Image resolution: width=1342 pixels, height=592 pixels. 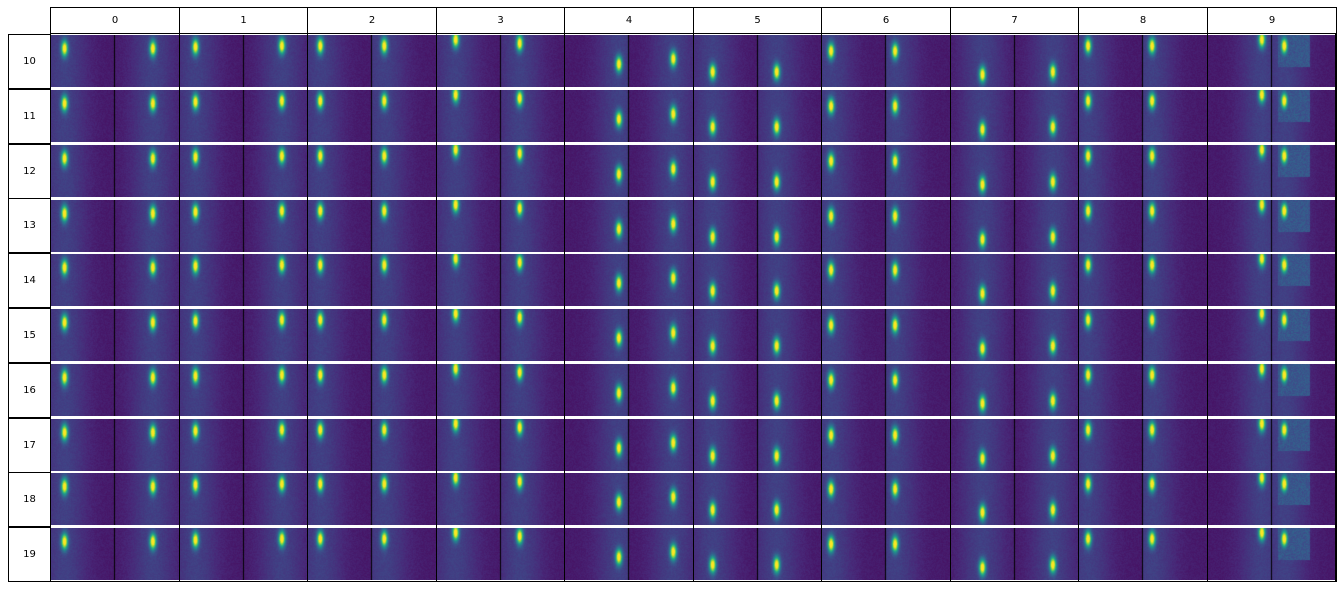 I want to click on column-divider, so click(x=1336, y=308).